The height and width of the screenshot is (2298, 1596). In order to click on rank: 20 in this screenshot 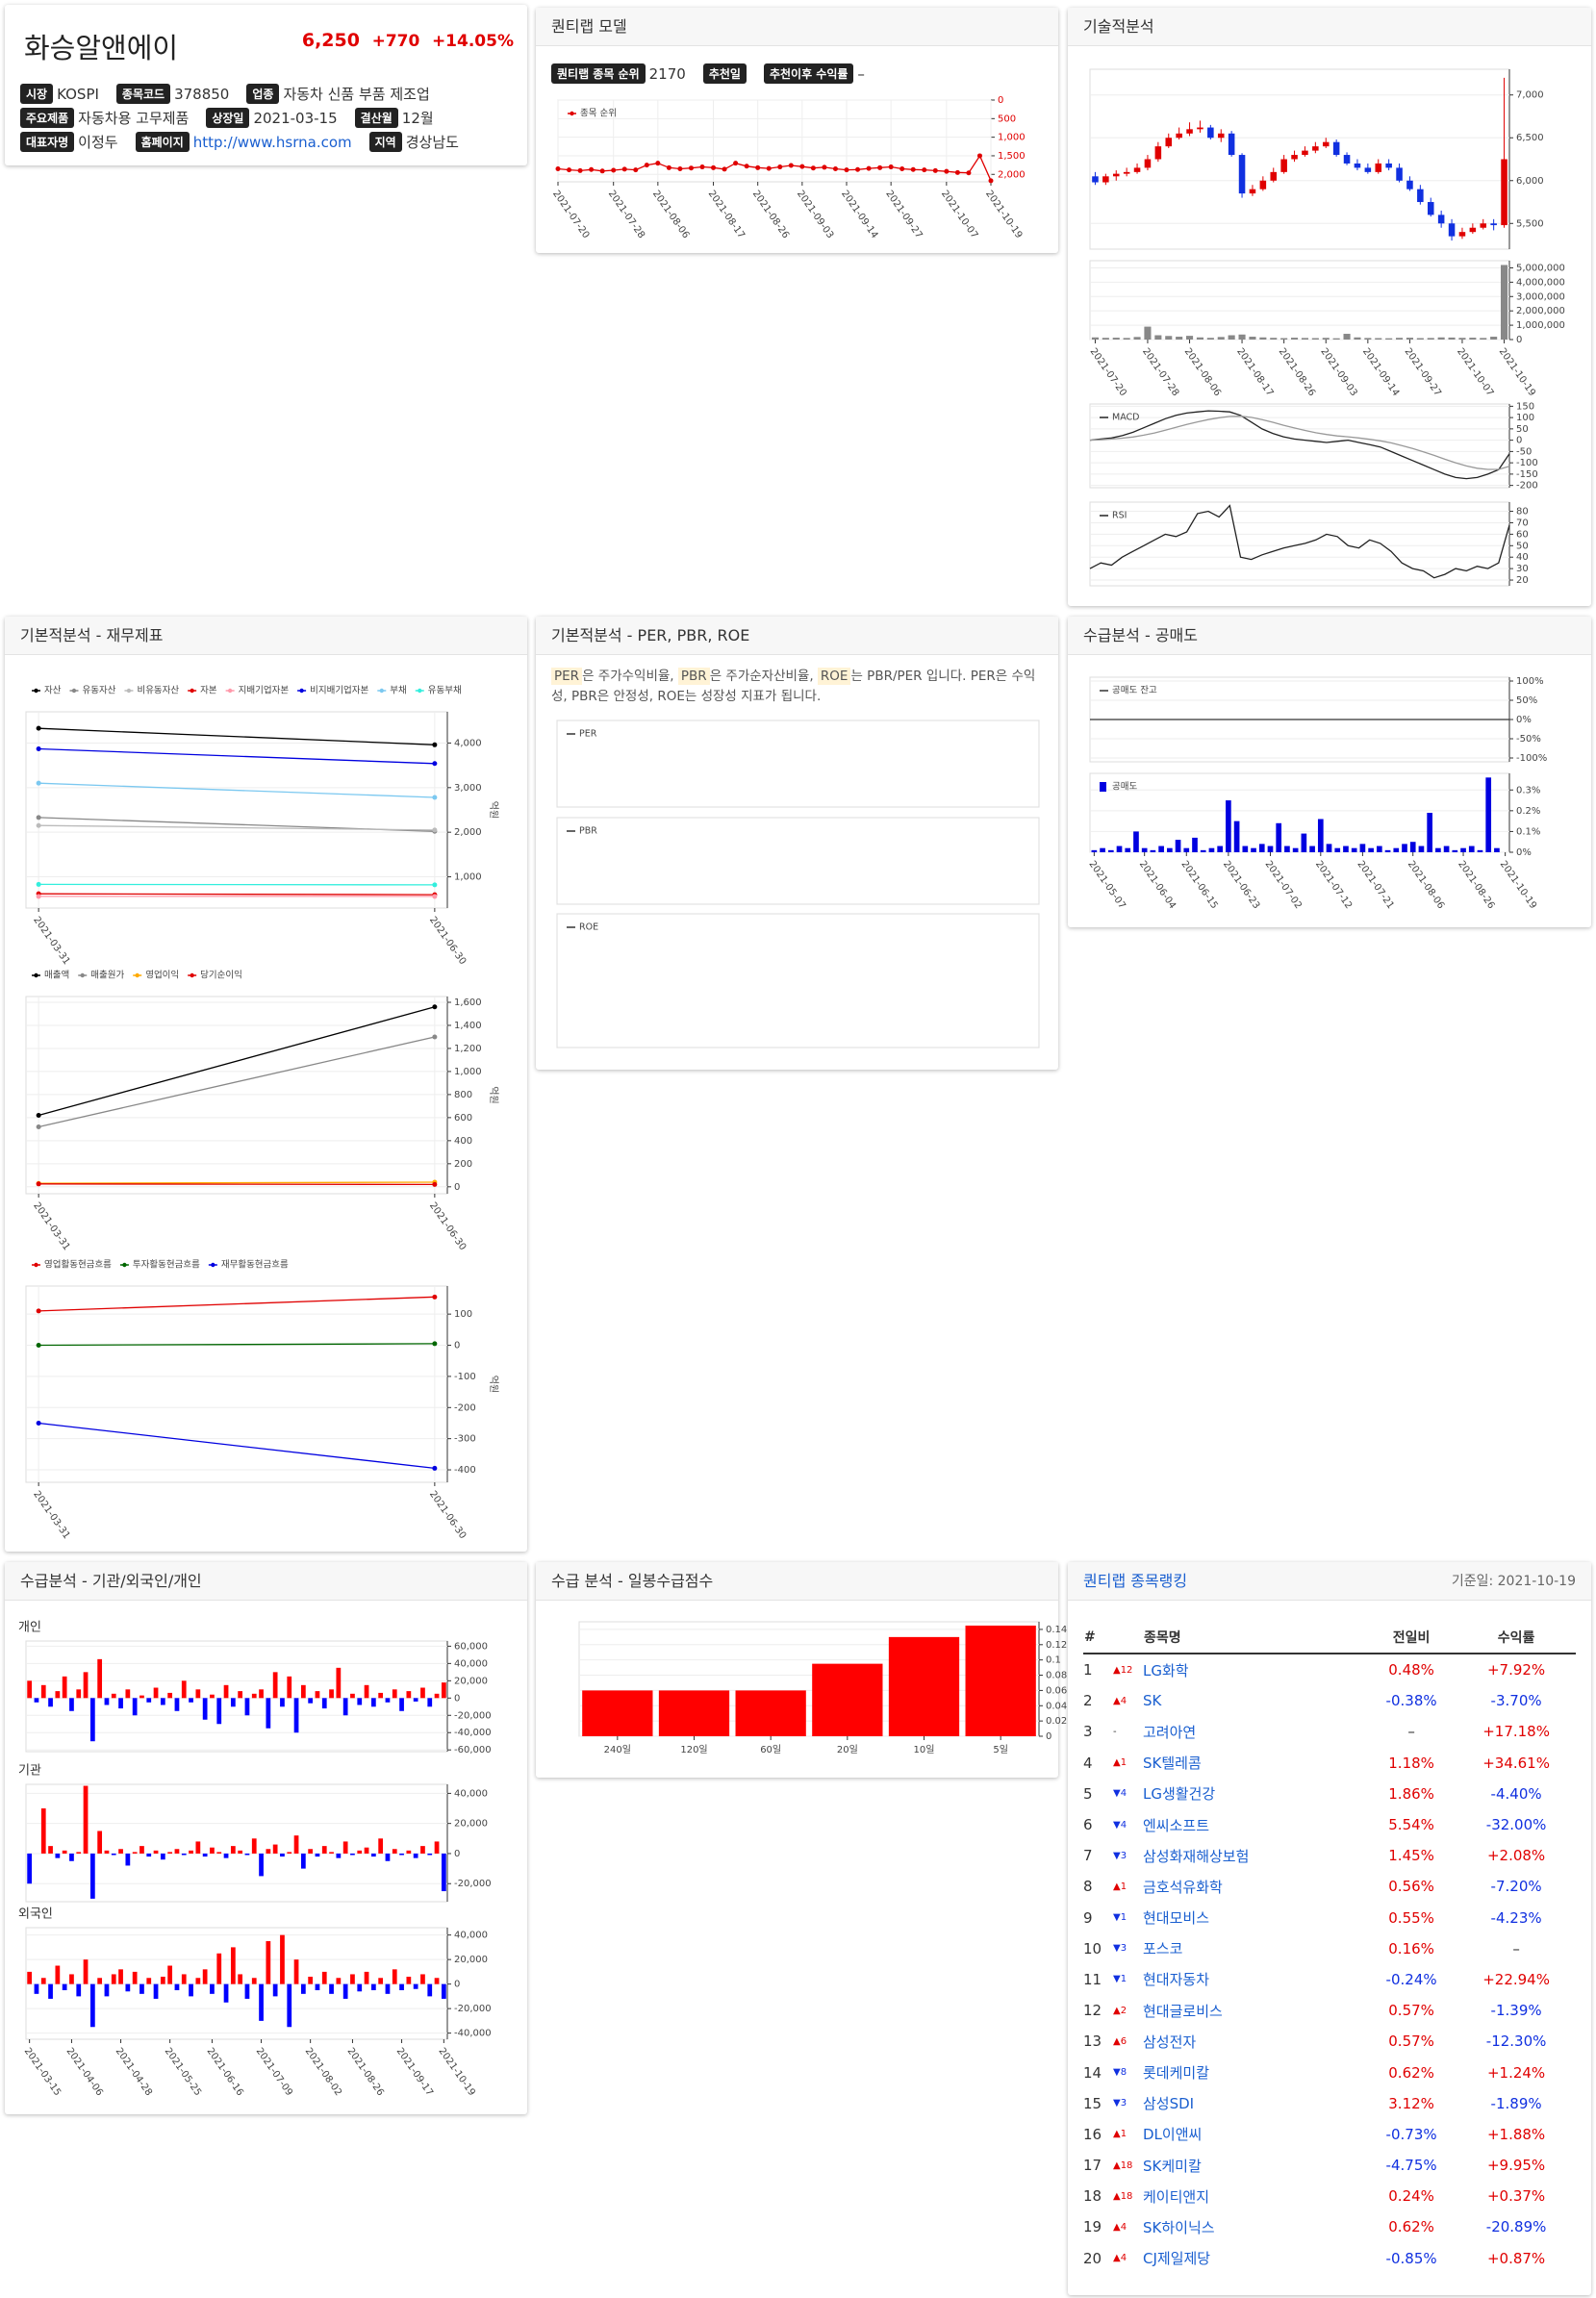, I will do `click(1092, 2258)`.